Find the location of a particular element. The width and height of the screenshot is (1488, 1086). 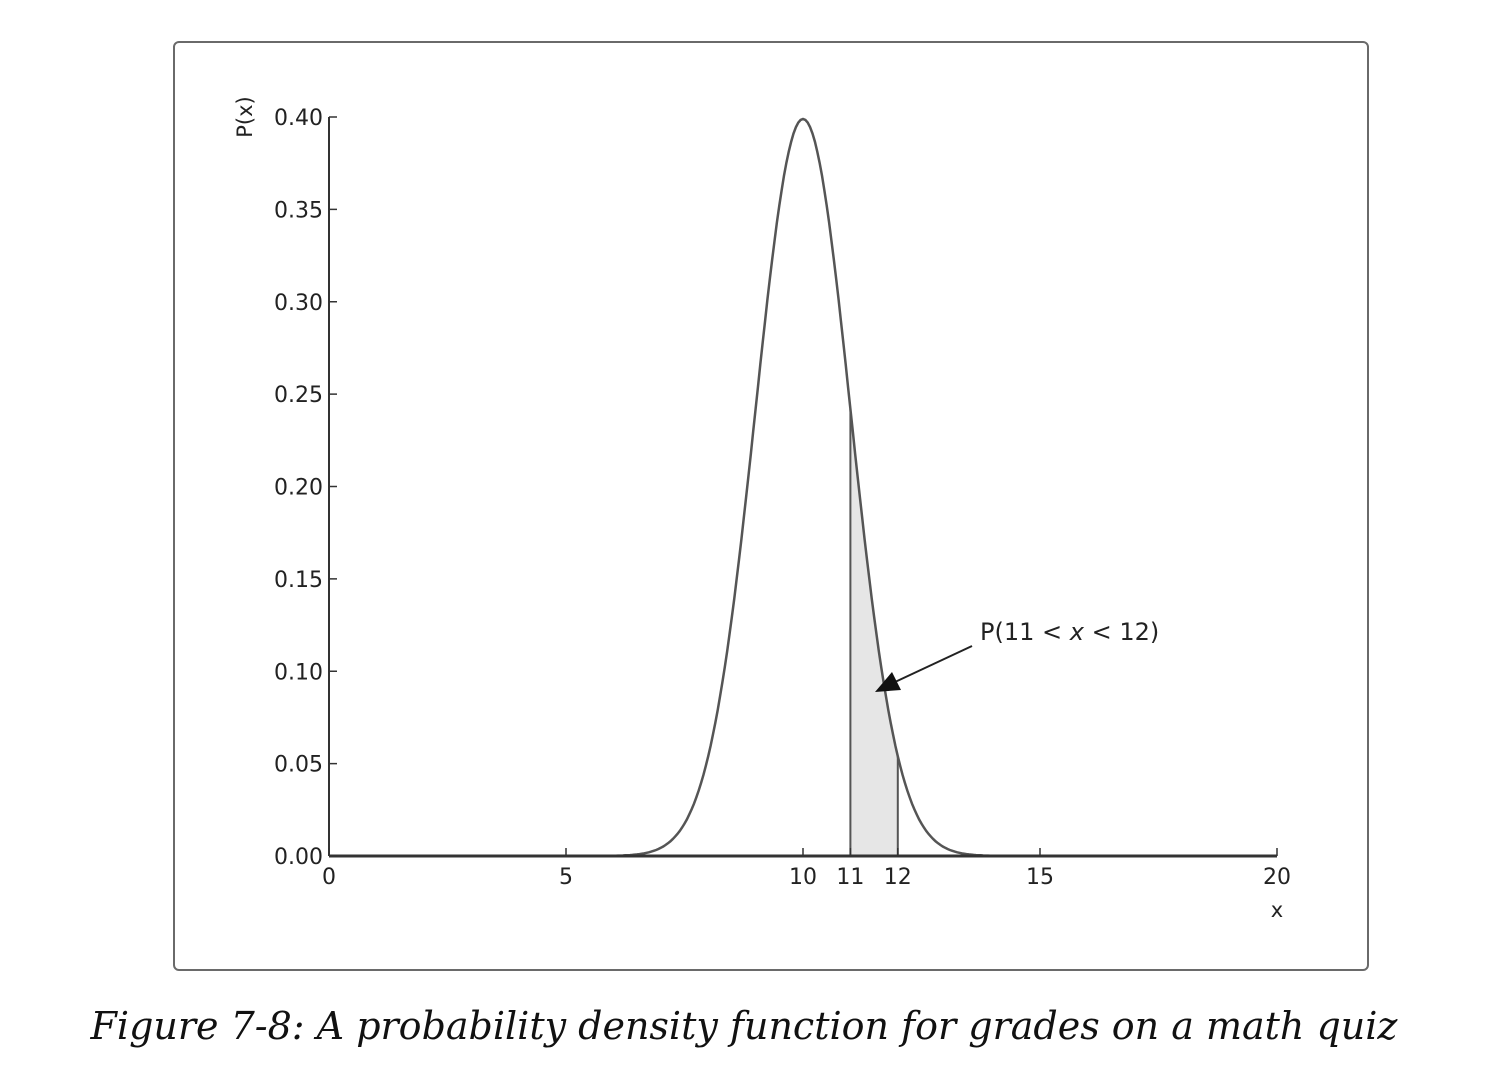

y-tick-label: 0.35 is located at coordinates (298, 210).